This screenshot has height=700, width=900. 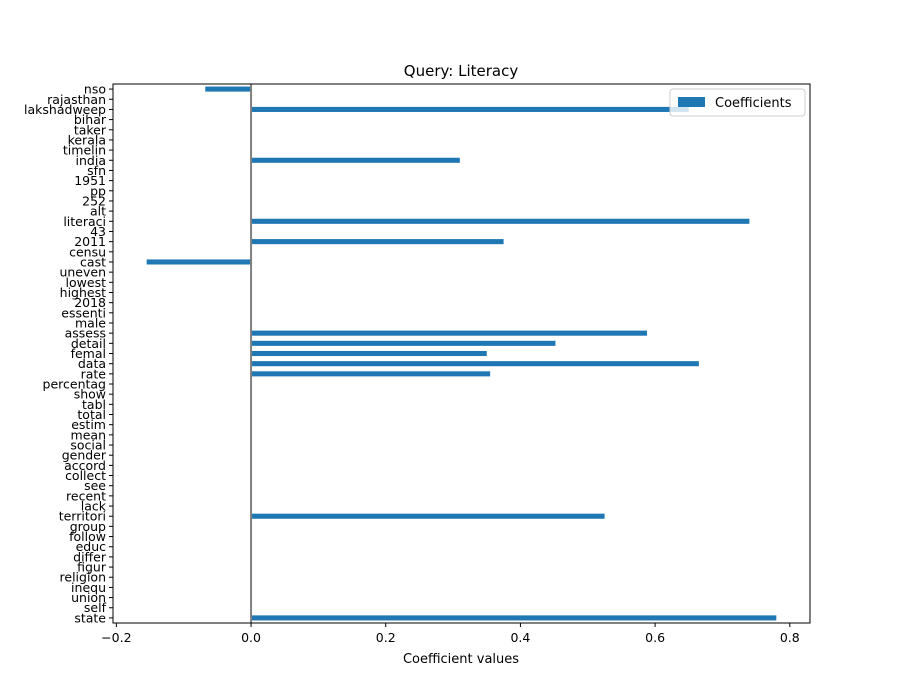 I want to click on y-tick-label: bihar, so click(x=90, y=119).